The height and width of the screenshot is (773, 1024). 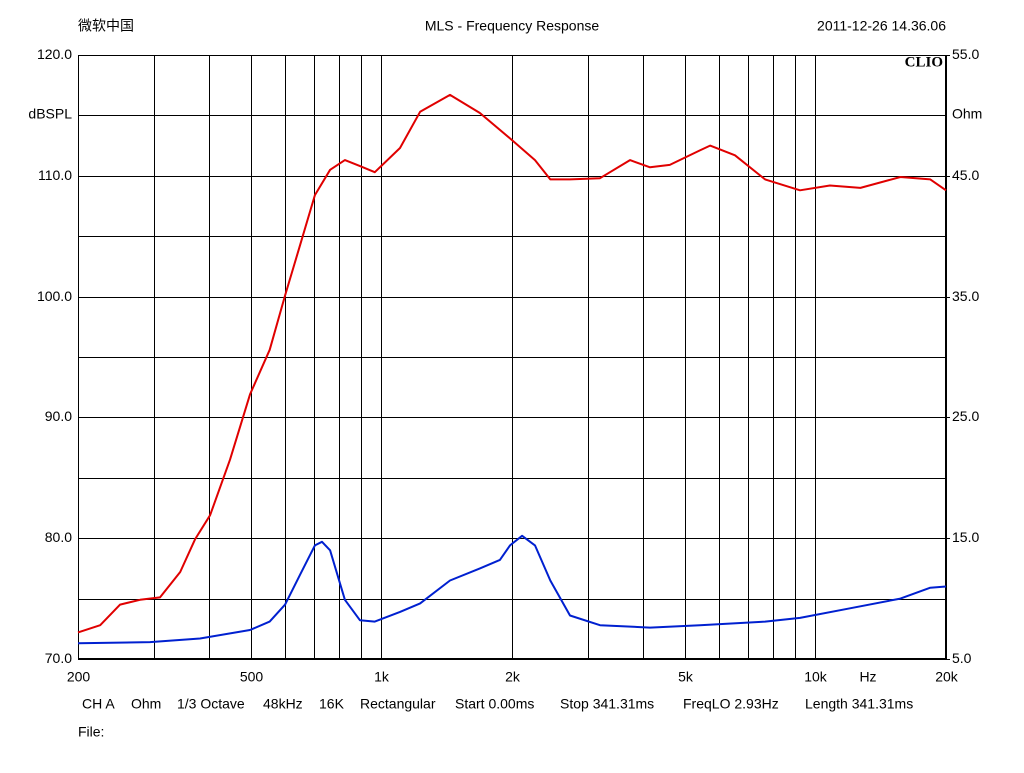 What do you see at coordinates (211, 704) in the screenshot?
I see `info-item: 1/3 Octave` at bounding box center [211, 704].